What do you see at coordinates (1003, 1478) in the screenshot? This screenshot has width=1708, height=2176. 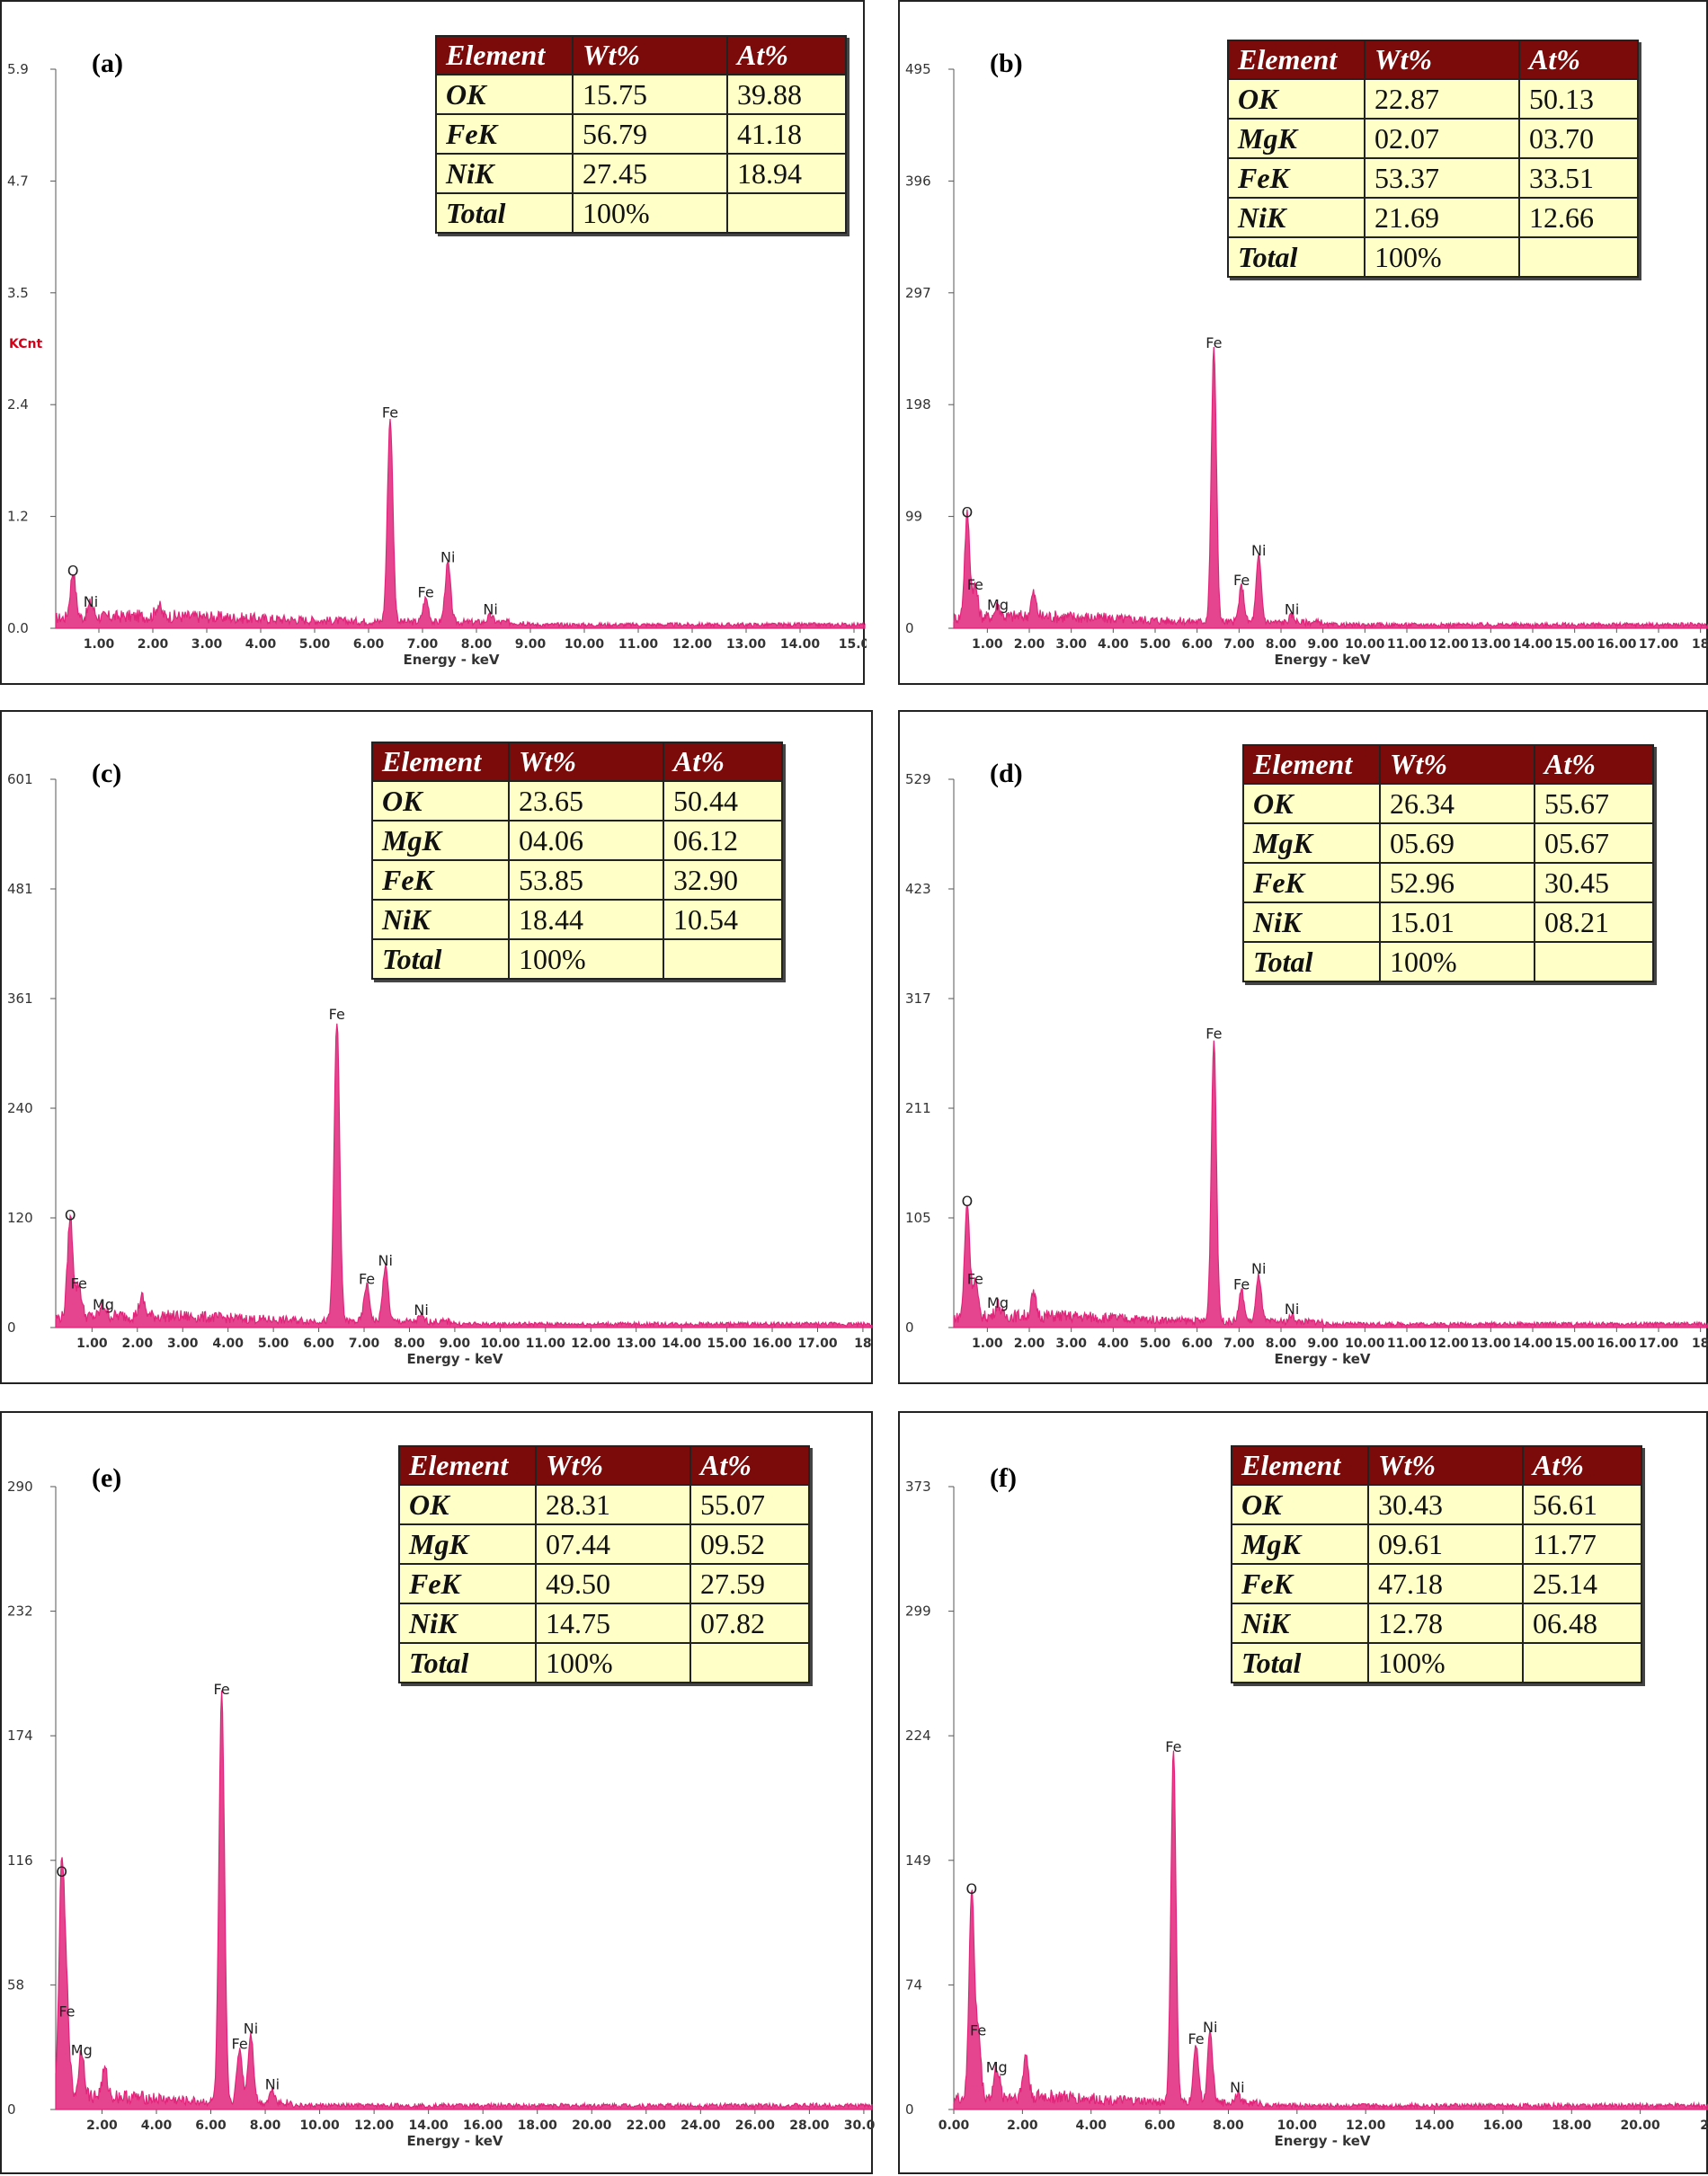 I see `panel-label: (f)` at bounding box center [1003, 1478].